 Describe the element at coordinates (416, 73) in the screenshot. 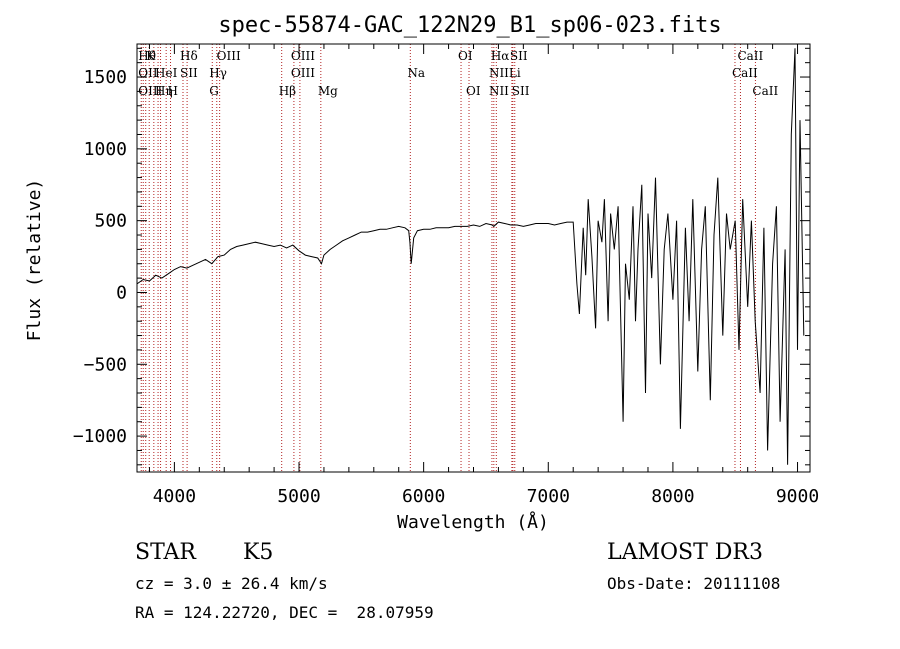

I see `line-label: Na` at that location.